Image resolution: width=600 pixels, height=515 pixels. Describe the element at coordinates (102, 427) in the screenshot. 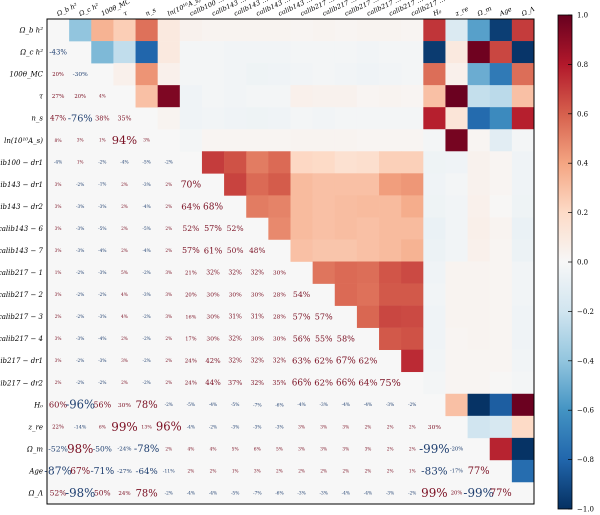

I see `correlation-label: 6%` at that location.